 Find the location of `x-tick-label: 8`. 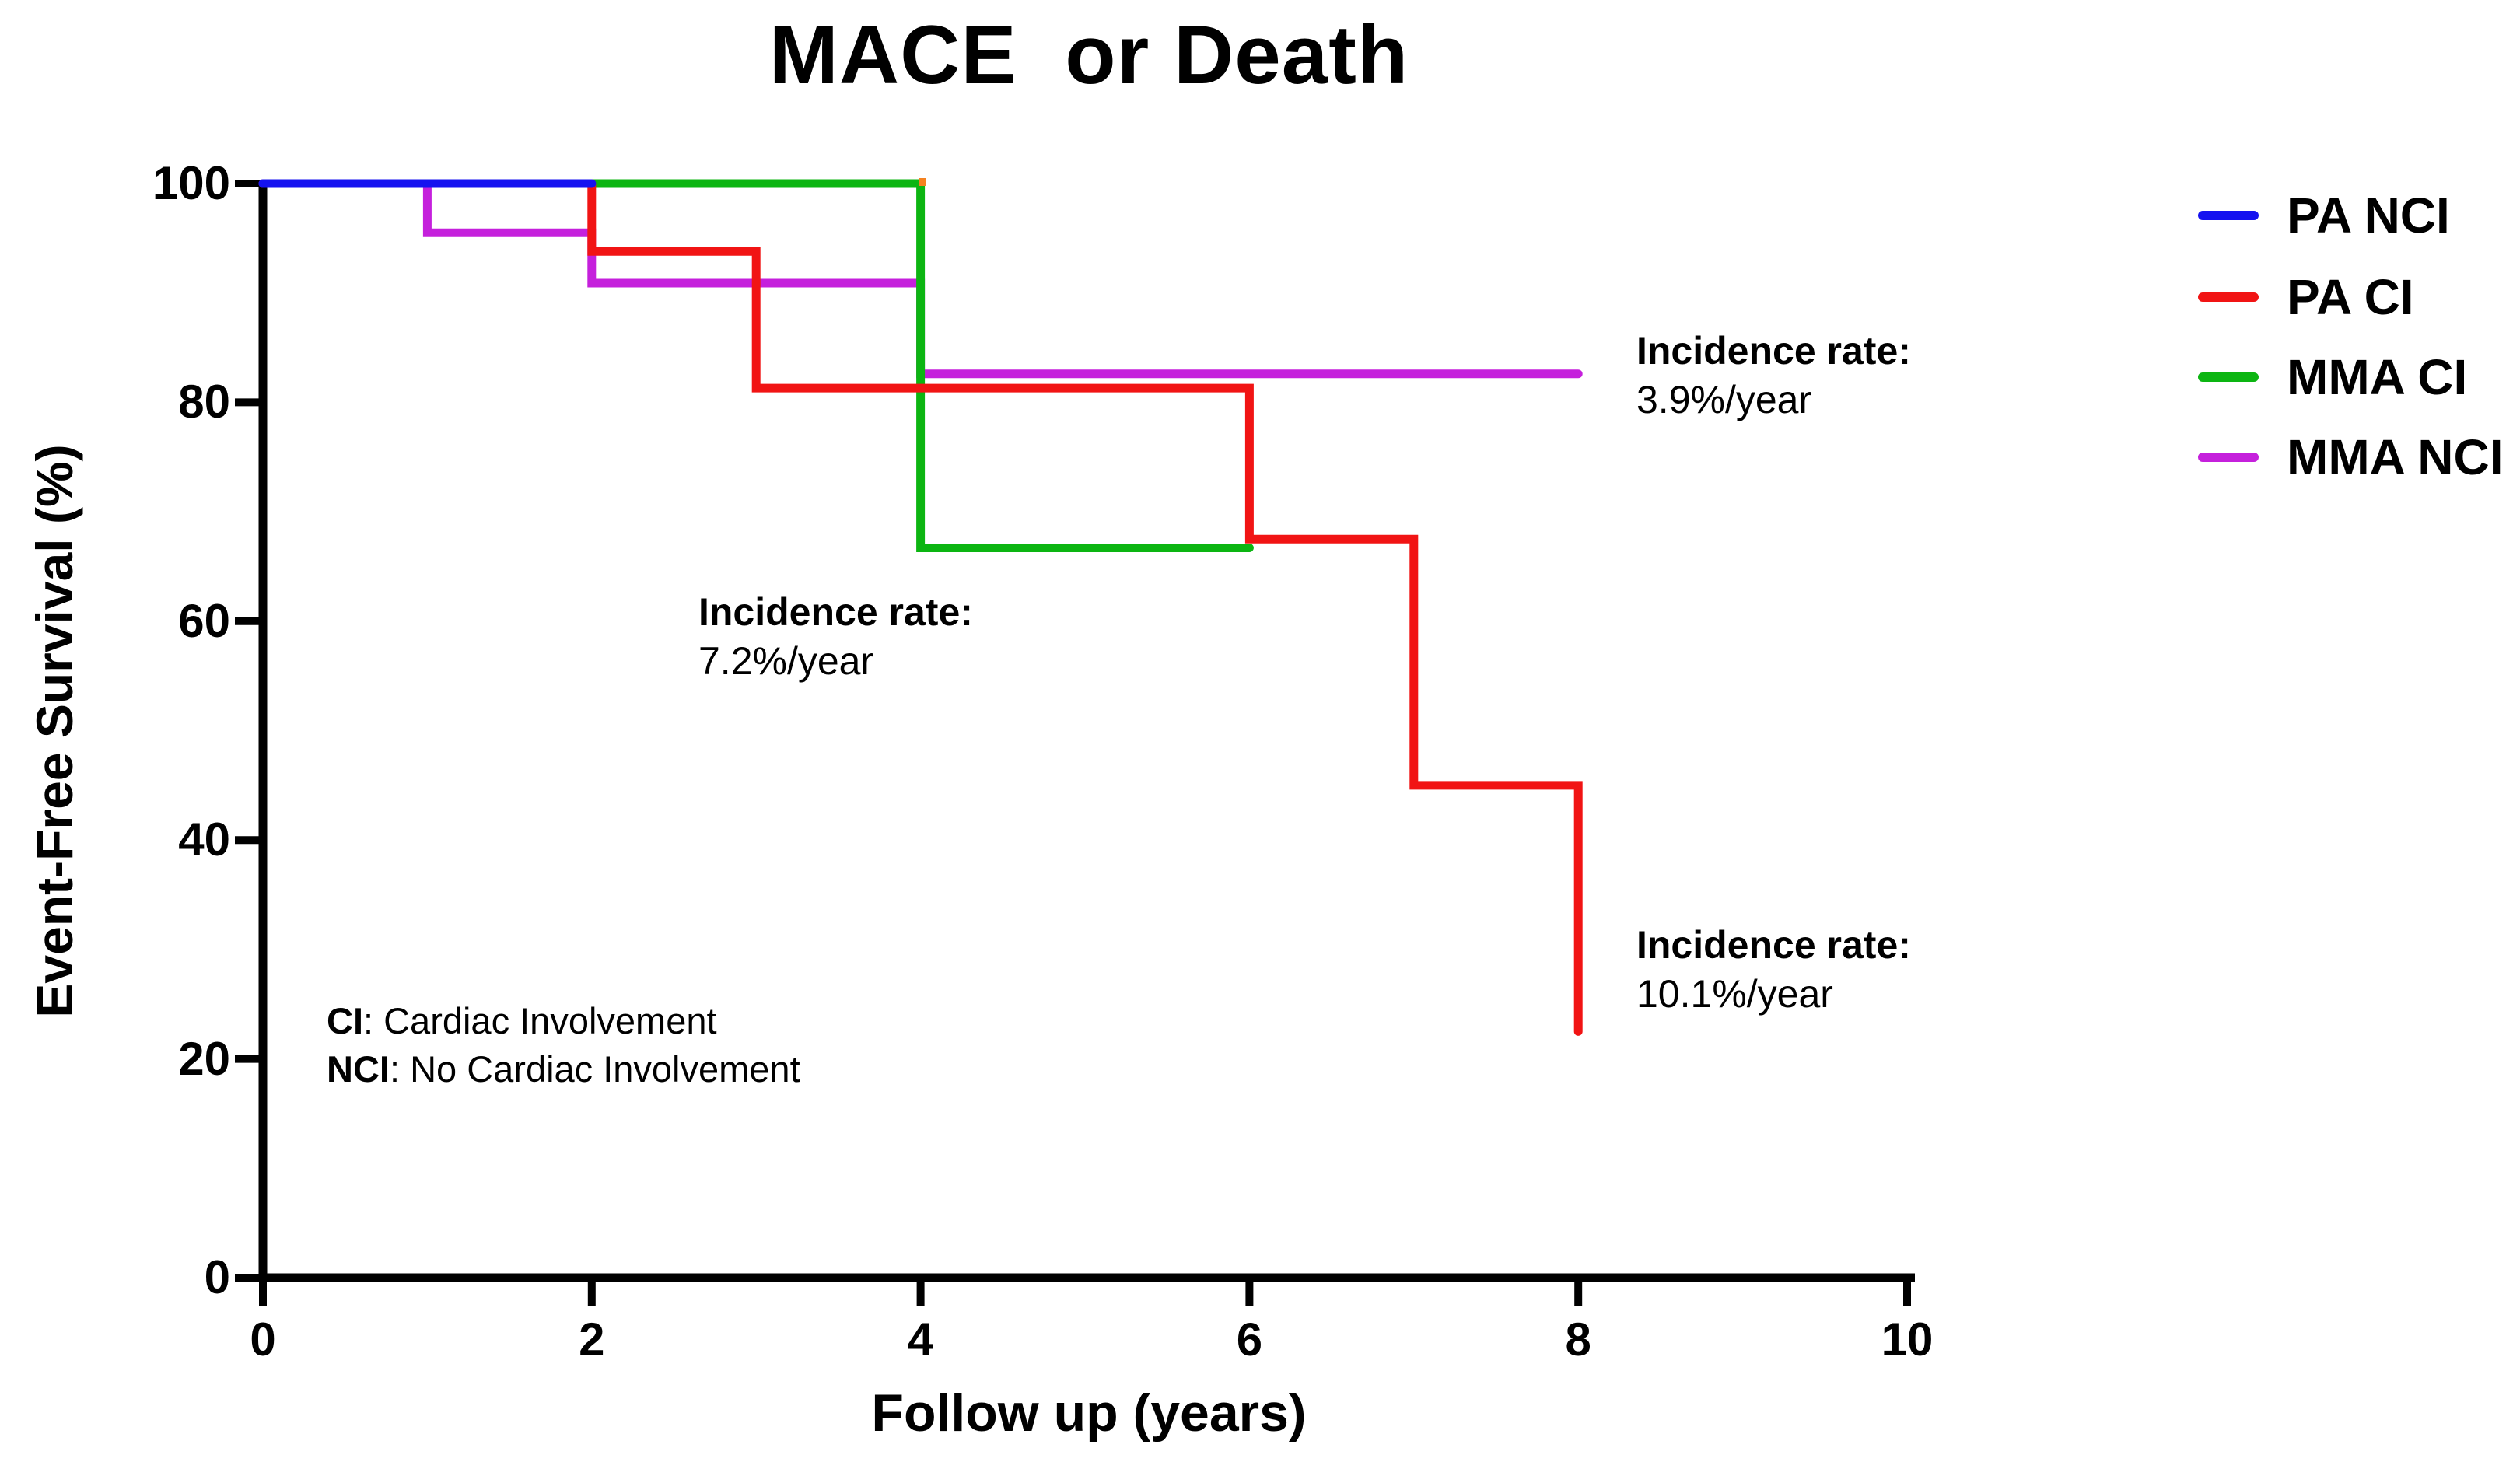

x-tick-label: 8 is located at coordinates (1578, 1339).